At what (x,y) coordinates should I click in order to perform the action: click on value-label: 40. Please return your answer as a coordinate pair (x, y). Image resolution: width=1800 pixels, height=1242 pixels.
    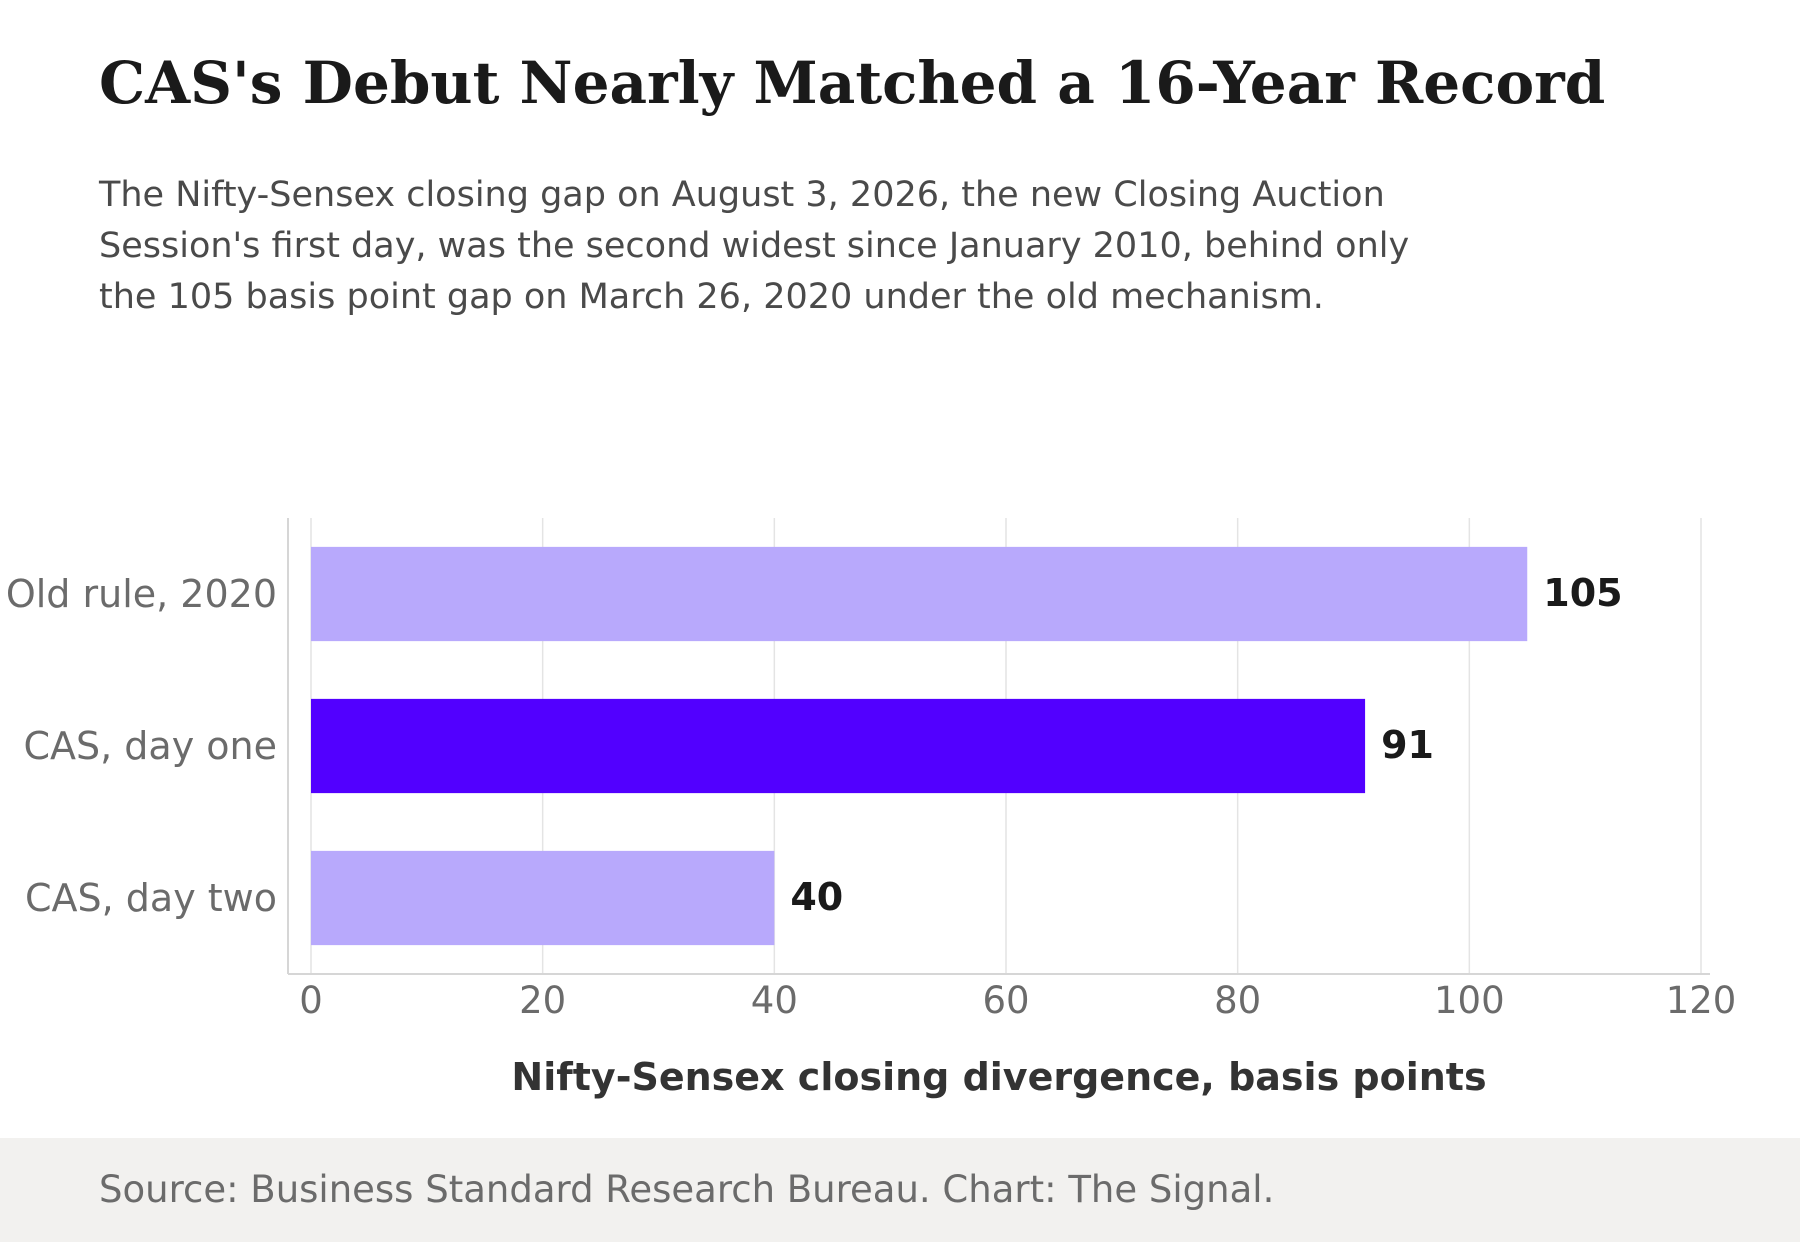
    Looking at the image, I should click on (816, 897).